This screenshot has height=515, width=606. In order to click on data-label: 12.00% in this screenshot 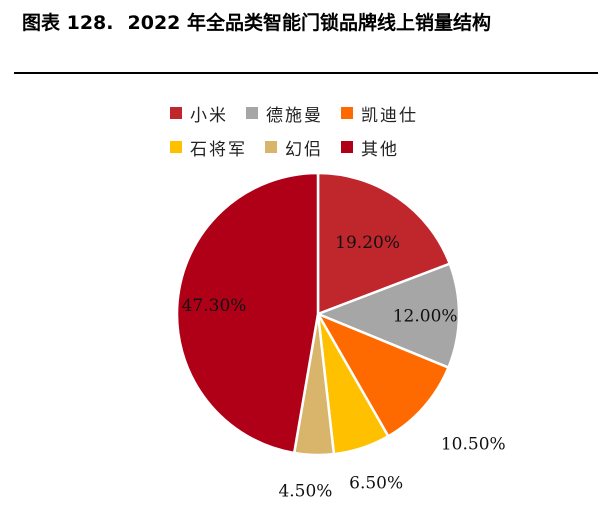, I will do `click(425, 316)`.